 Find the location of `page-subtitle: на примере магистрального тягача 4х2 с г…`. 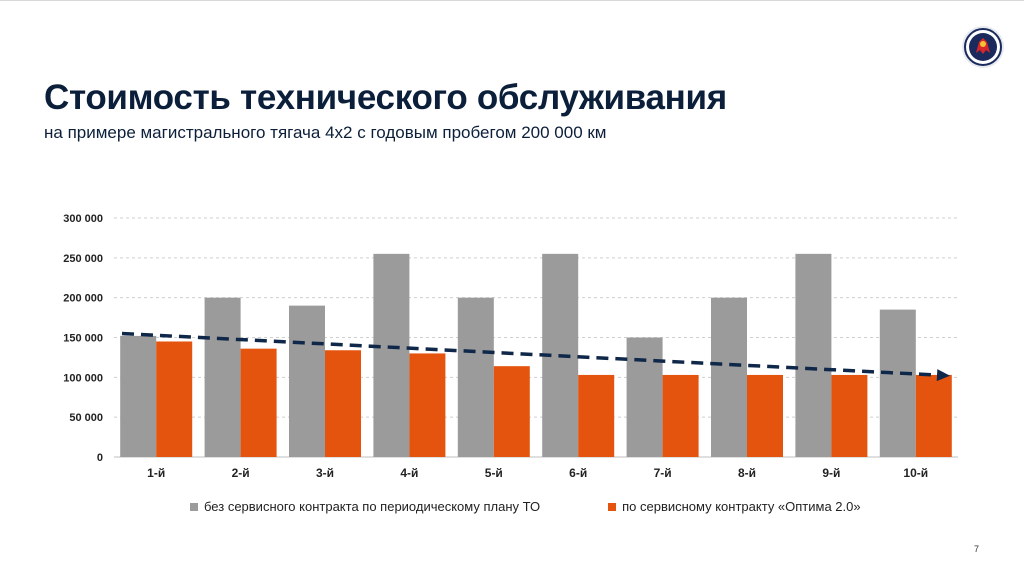

page-subtitle: на примере магистрального тягача 4х2 с г… is located at coordinates (325, 132).